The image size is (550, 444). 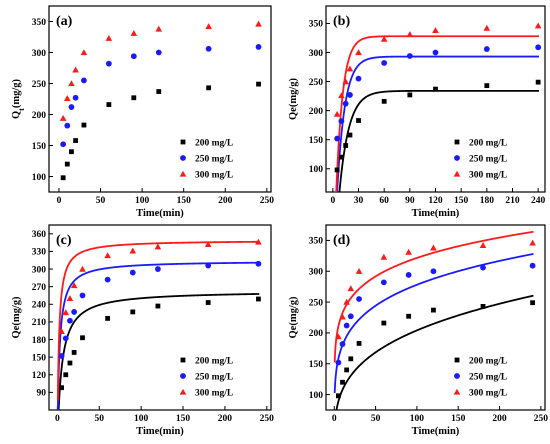 What do you see at coordinates (458, 419) in the screenshot?
I see `x-tick-label: 150` at bounding box center [458, 419].